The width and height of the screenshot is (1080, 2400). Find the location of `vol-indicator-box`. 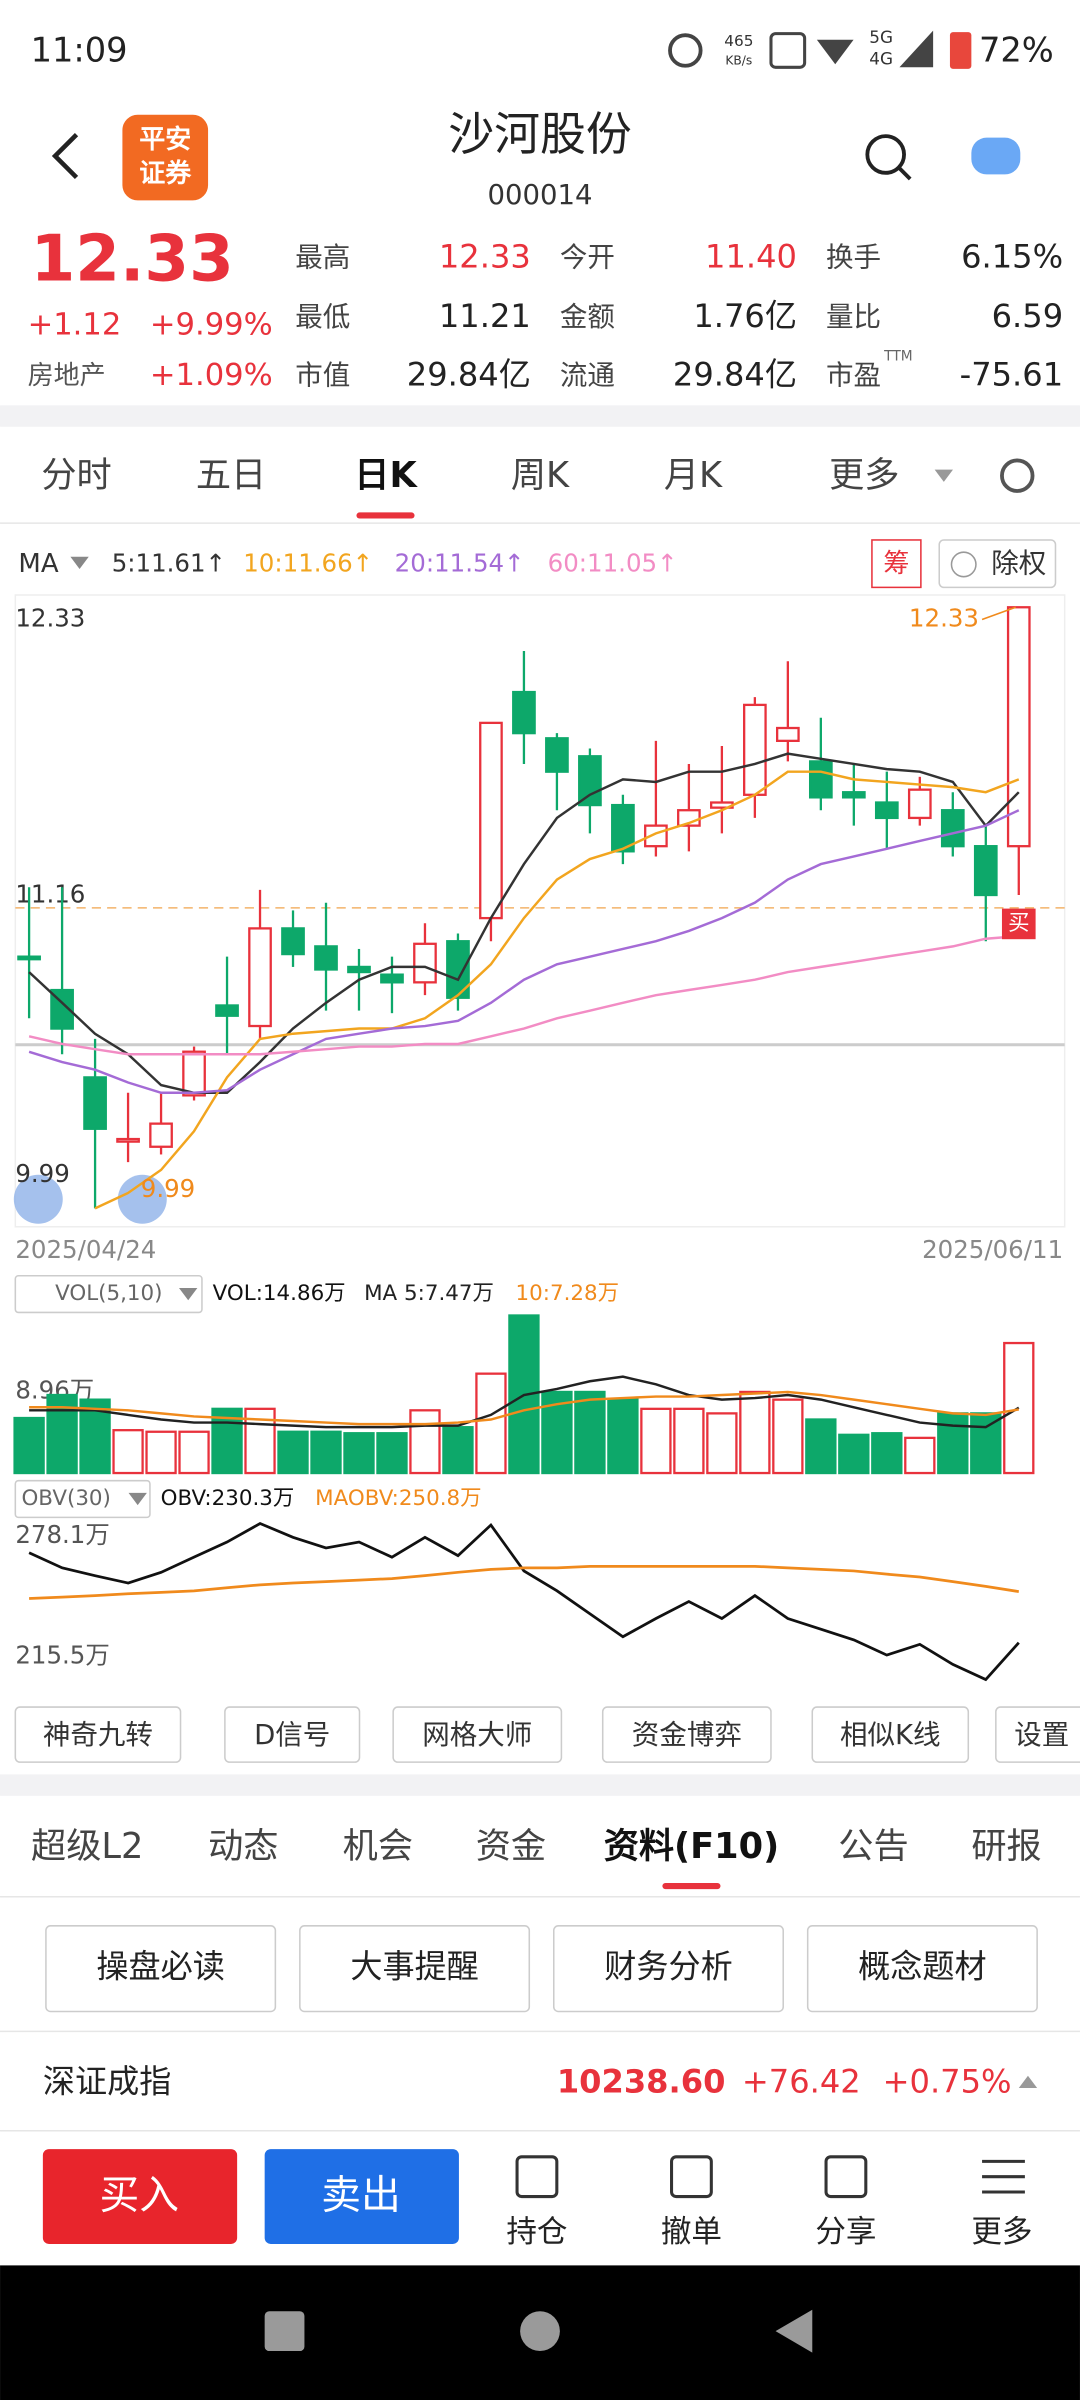

vol-indicator-box is located at coordinates (108, 1294).